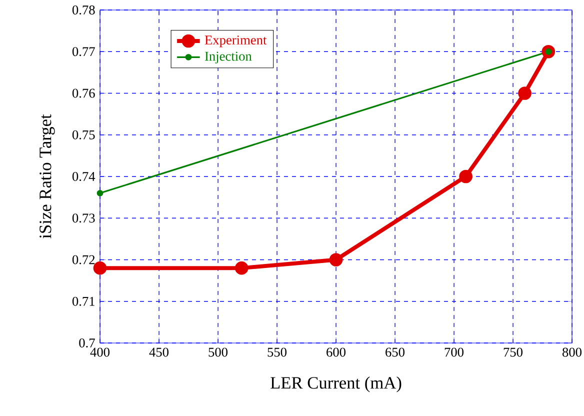 This screenshot has height=416, width=584. Describe the element at coordinates (513, 352) in the screenshot. I see `x-tick-label: 750` at that location.